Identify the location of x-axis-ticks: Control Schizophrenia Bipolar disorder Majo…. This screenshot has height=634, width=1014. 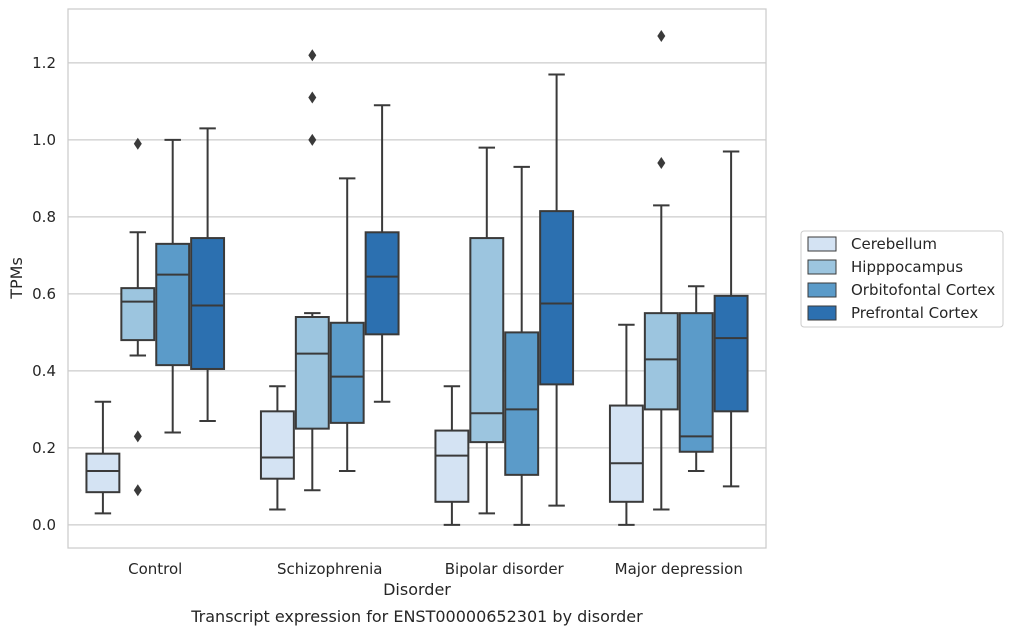
(435, 569).